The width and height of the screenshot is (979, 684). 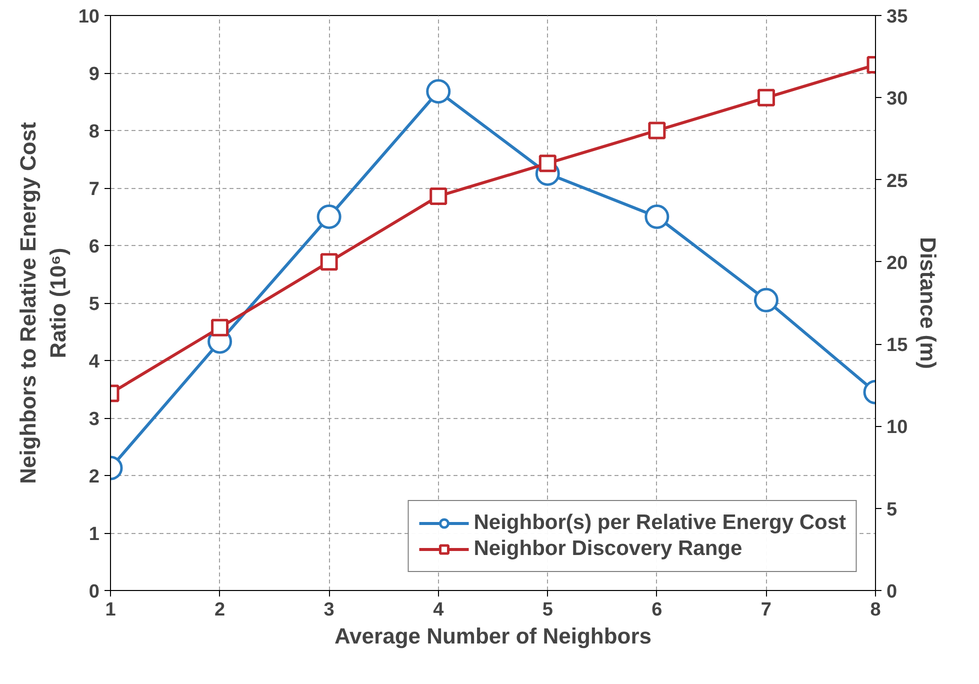 What do you see at coordinates (608, 549) in the screenshot?
I see `legend-label: Neighbor Discovery Range` at bounding box center [608, 549].